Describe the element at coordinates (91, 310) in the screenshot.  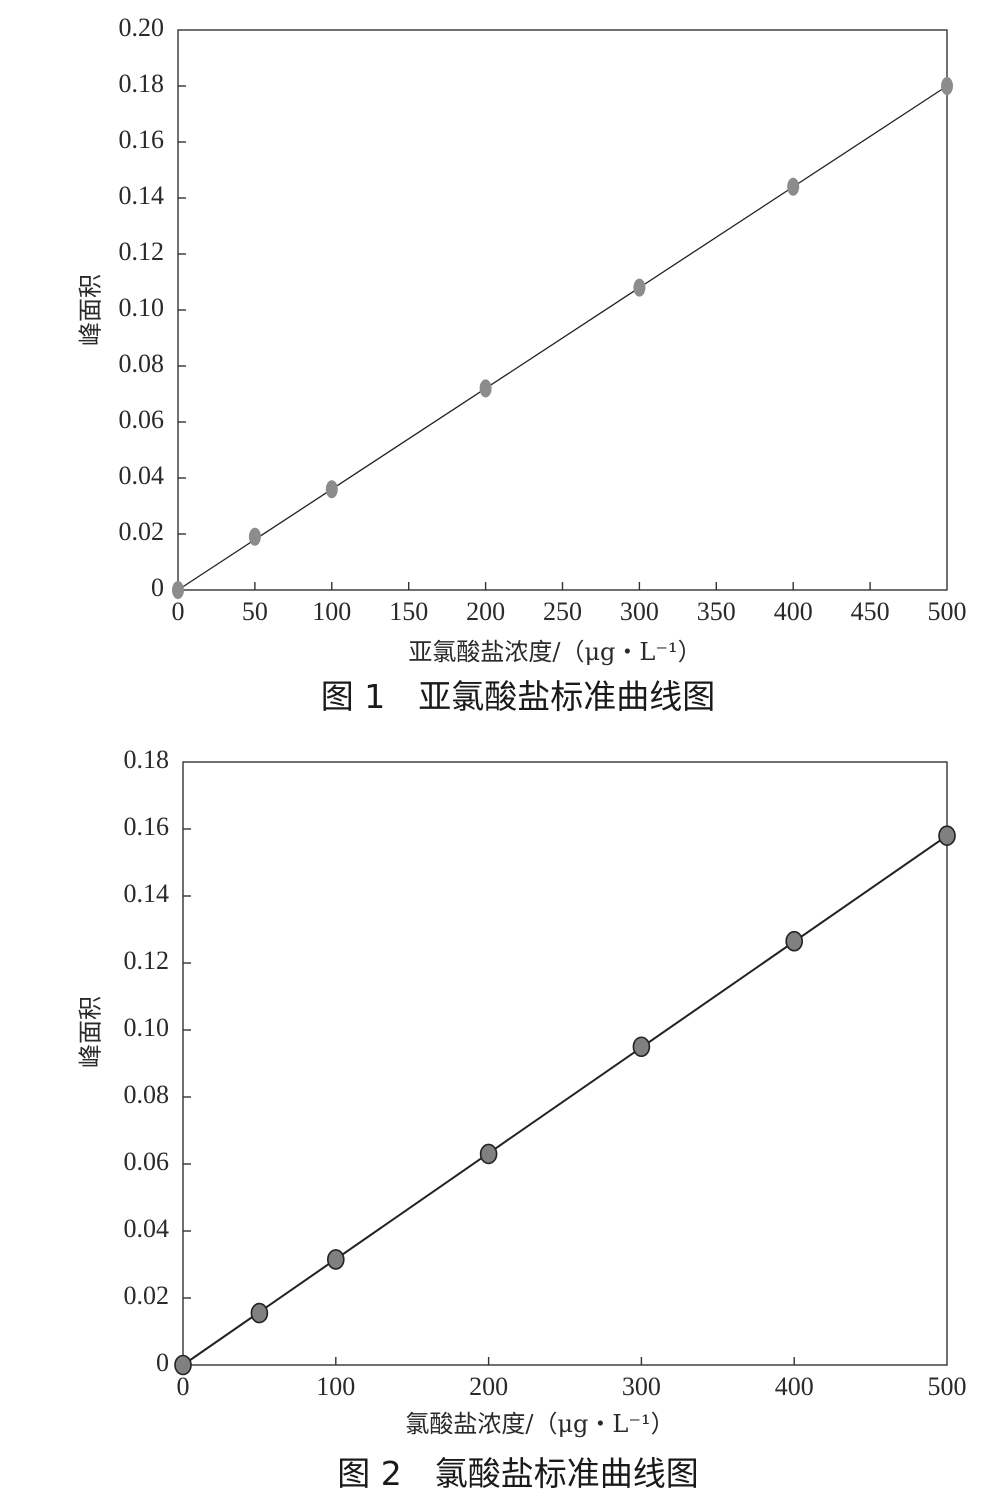
I see `y-axis-label-1: 峰面积` at that location.